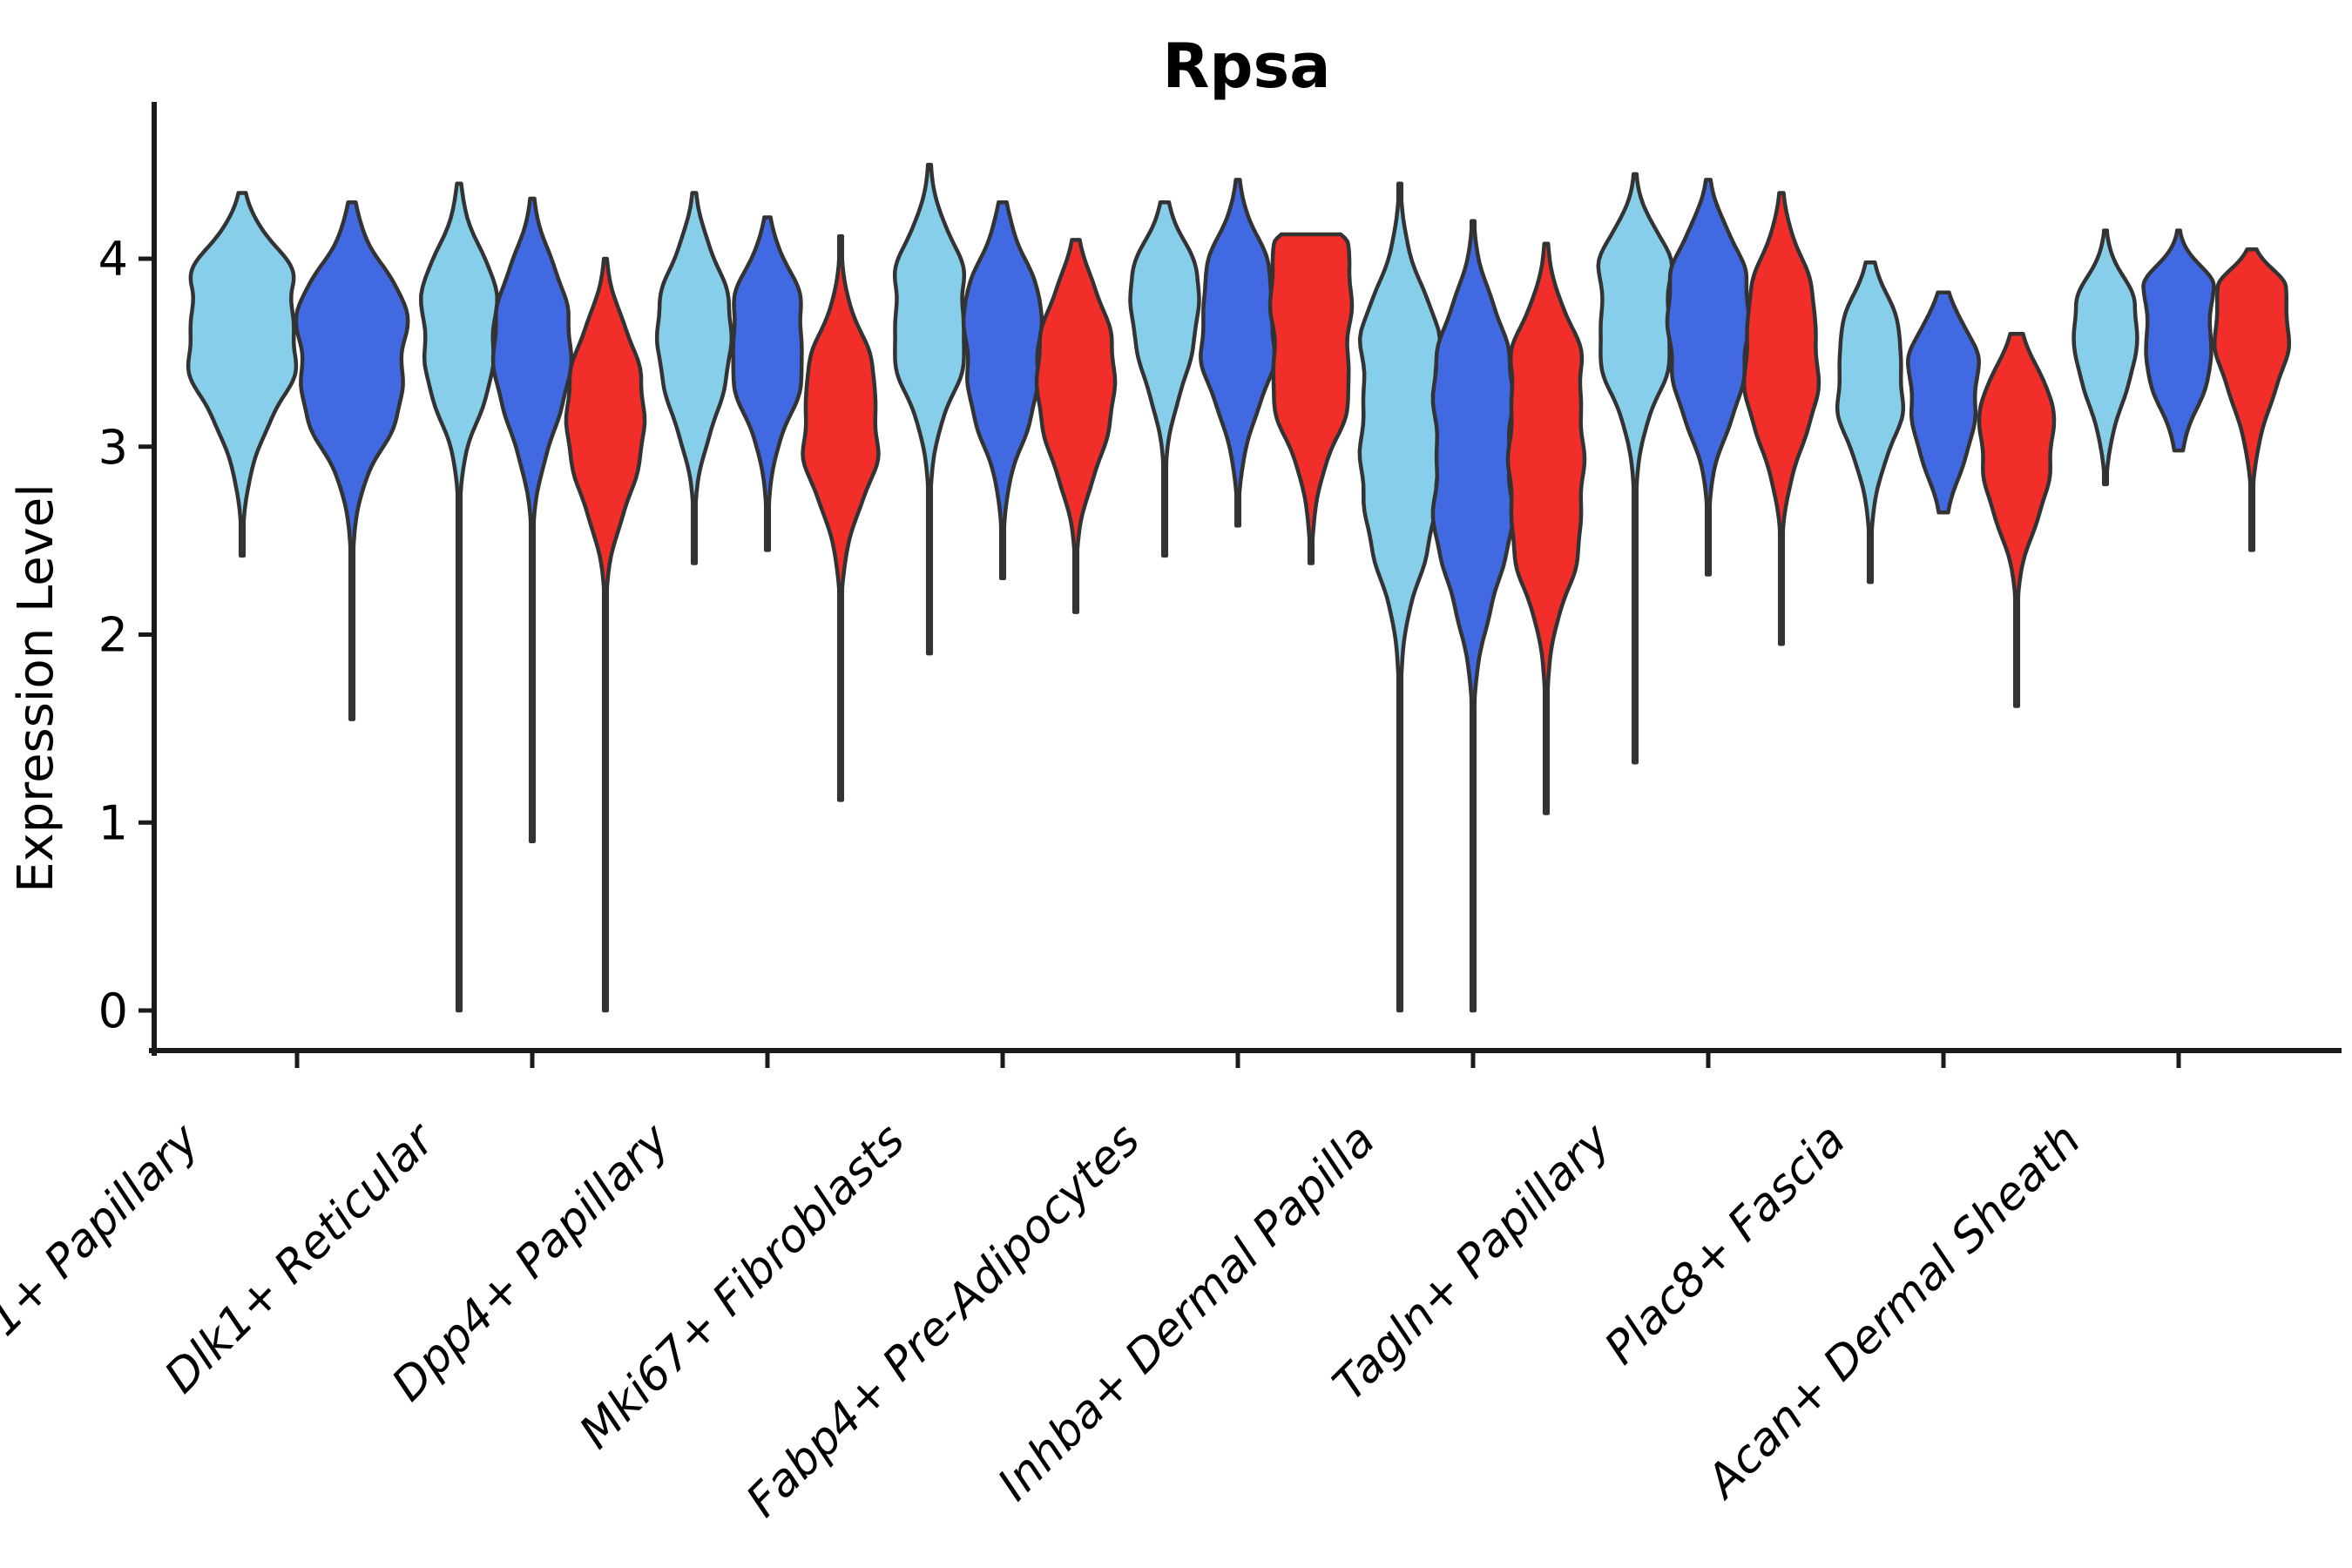 This screenshot has width=2352, height=1568. What do you see at coordinates (113, 635) in the screenshot?
I see `y-tick-label-2: 2` at bounding box center [113, 635].